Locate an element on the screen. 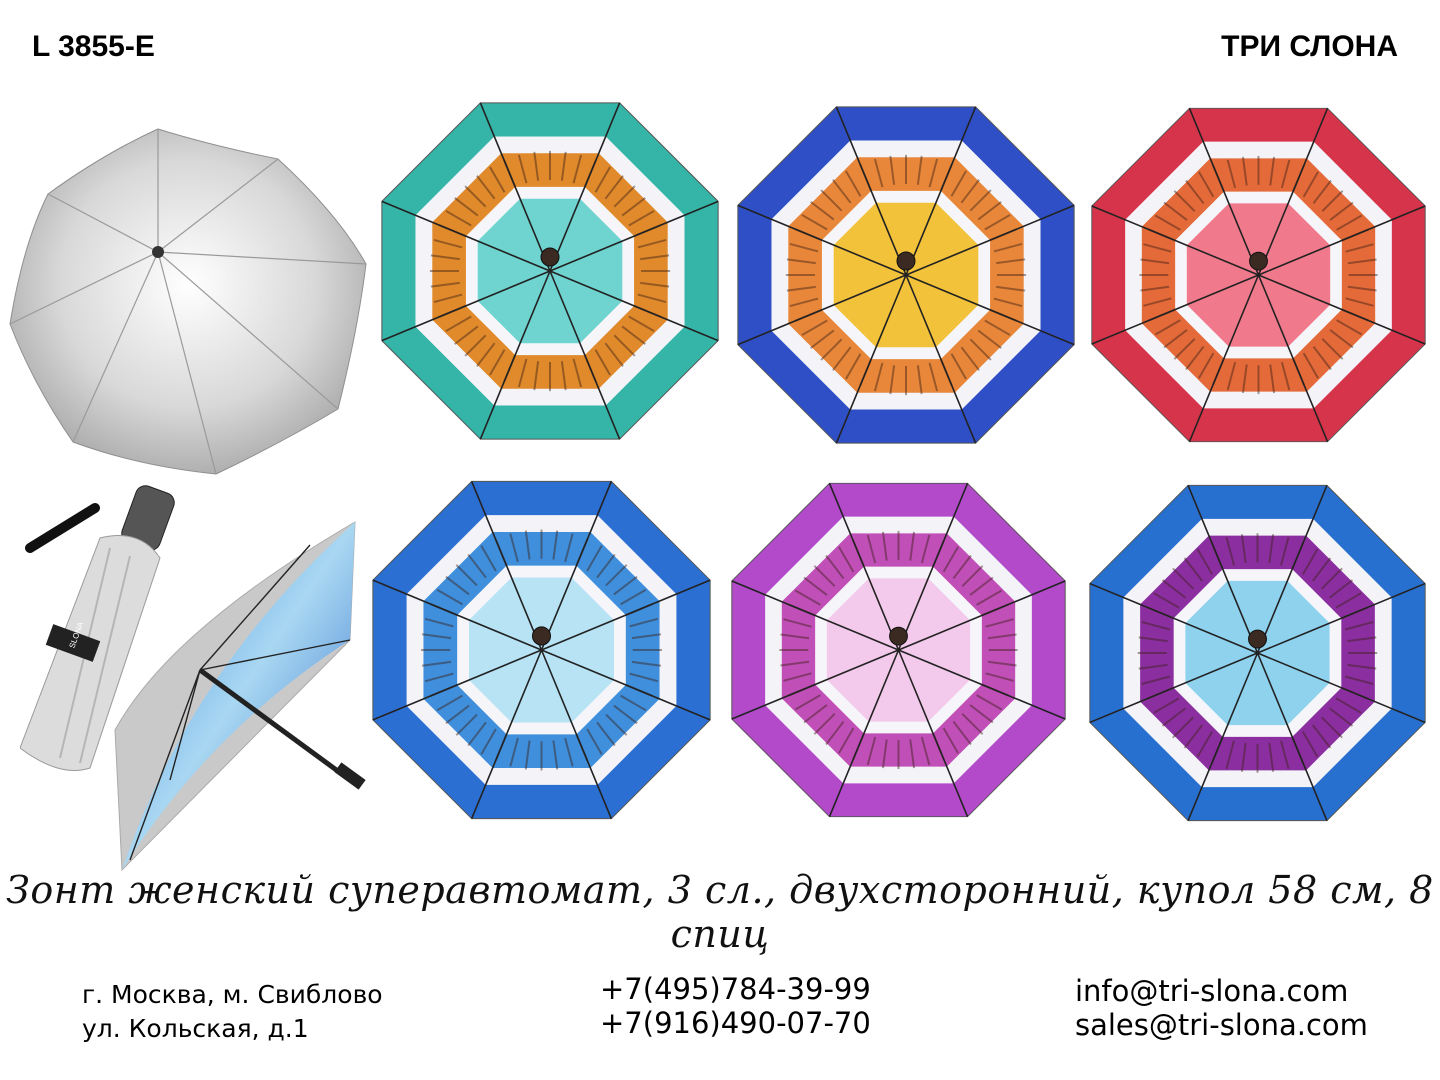 The image size is (1440, 1080). umbrella-variant-turquoise is located at coordinates (550, 271).